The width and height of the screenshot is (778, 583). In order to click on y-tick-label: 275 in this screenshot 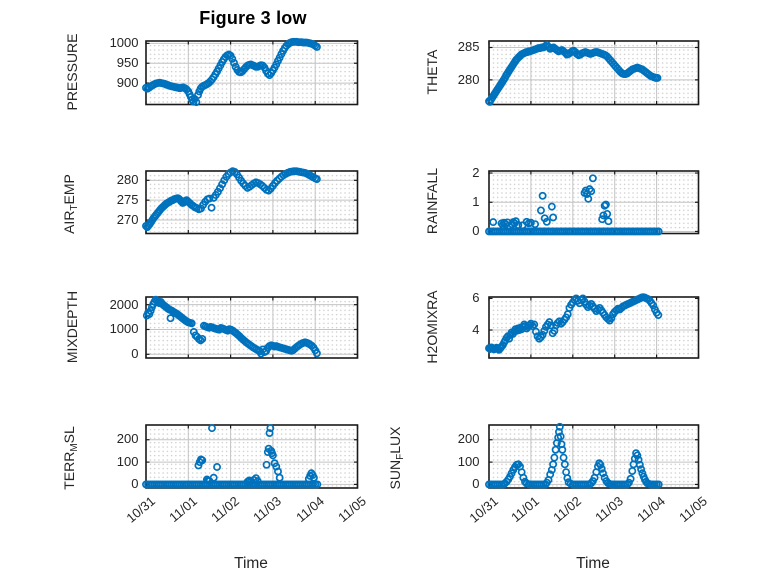, I will do `click(127, 199)`.